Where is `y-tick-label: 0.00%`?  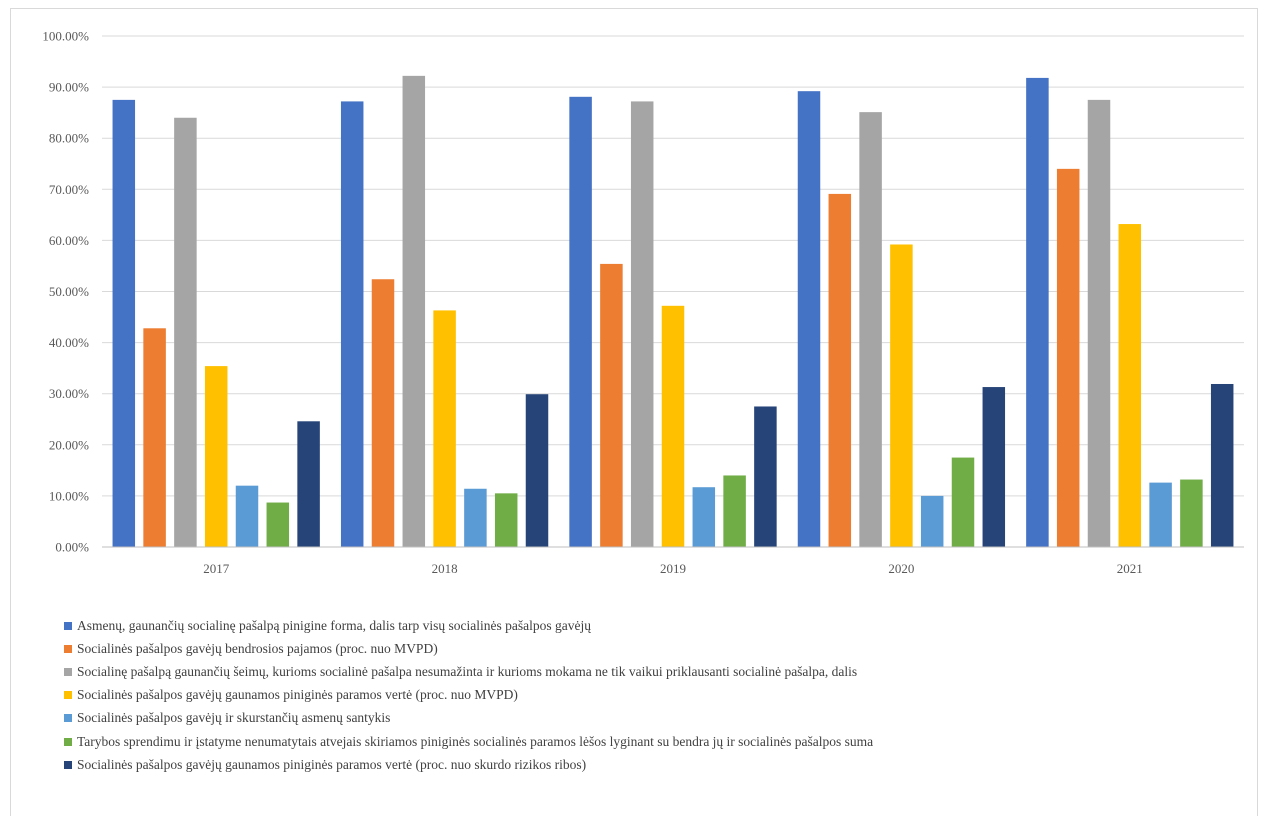
y-tick-label: 0.00% is located at coordinates (72, 547).